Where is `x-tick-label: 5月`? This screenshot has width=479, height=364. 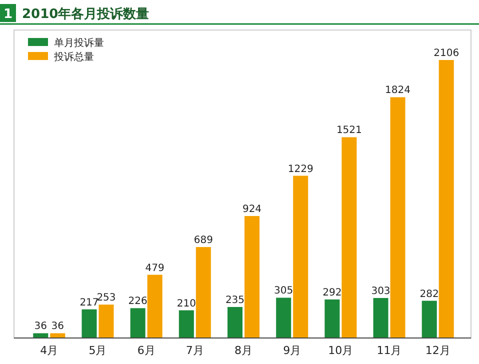 x-tick-label: 5月 is located at coordinates (97, 350).